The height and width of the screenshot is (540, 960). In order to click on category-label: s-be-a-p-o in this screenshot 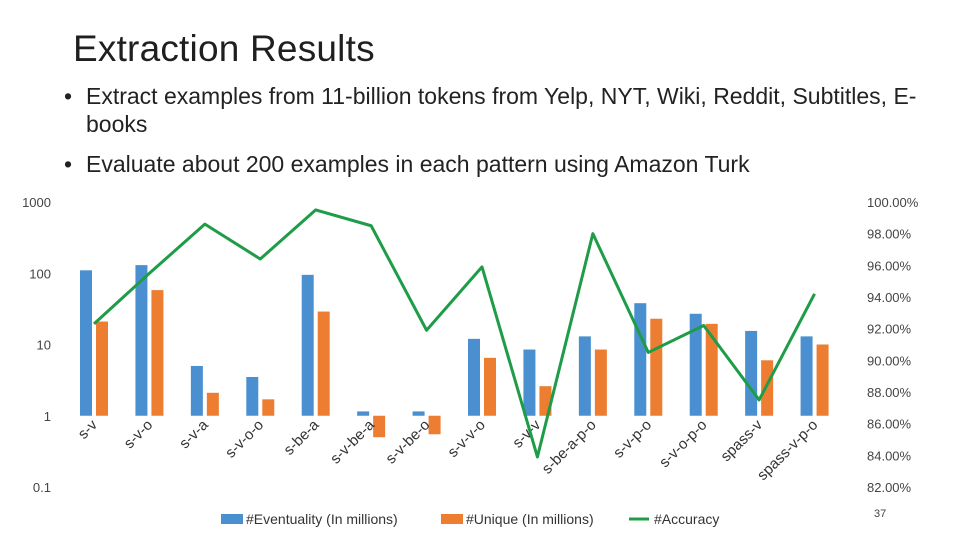, I will do `click(569, 447)`.